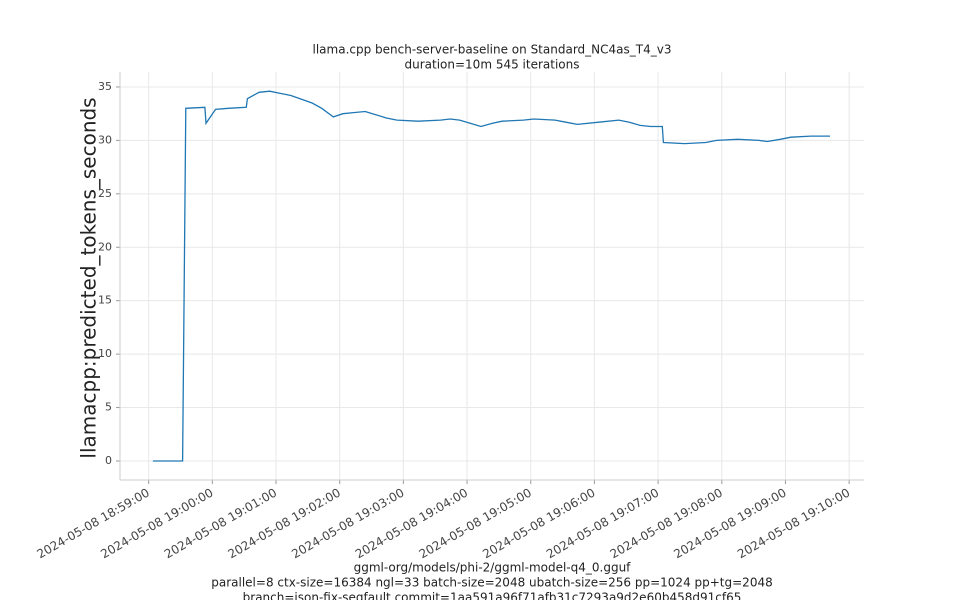 The width and height of the screenshot is (960, 600). What do you see at coordinates (156, 524) in the screenshot?
I see `x-tick-label: 2024-05-08 19:00:00` at bounding box center [156, 524].